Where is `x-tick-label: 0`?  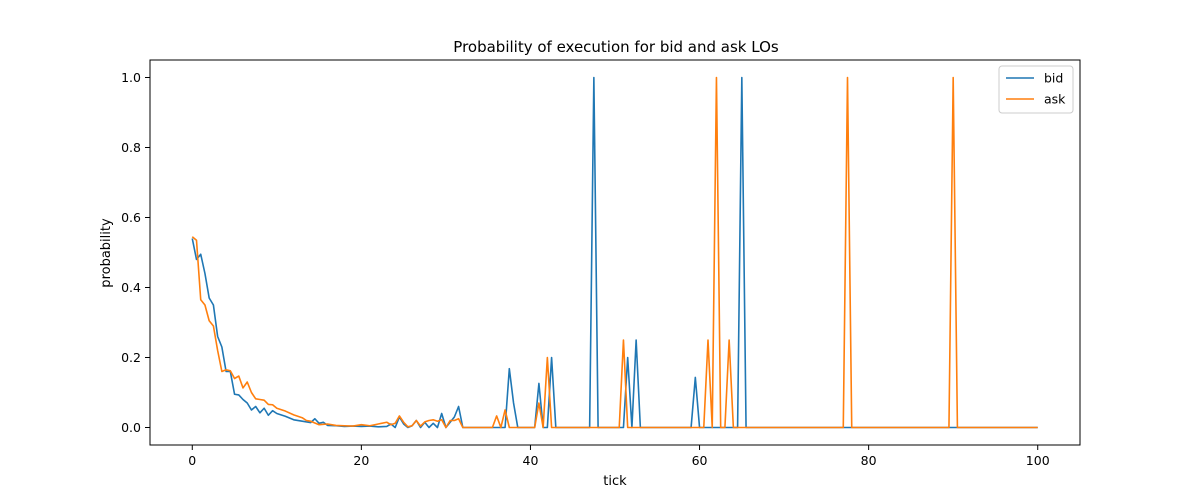
x-tick-label: 0 is located at coordinates (192, 460).